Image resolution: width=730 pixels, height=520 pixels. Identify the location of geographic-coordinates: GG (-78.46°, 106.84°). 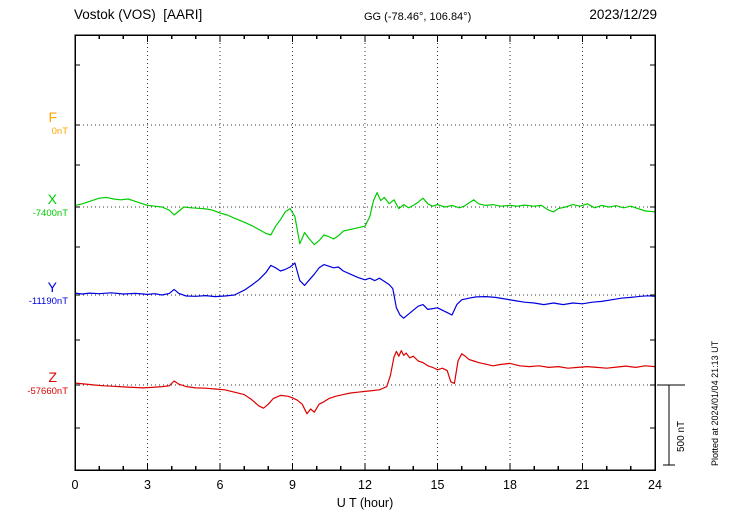
(418, 17).